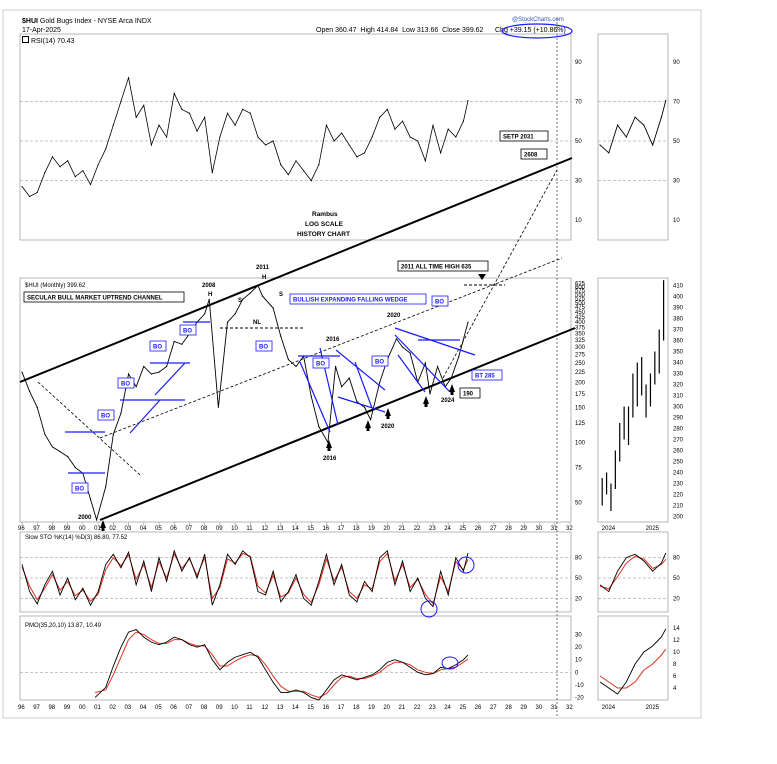  Describe the element at coordinates (676, 641) in the screenshot. I see `pmo-zoom-y-tick-label: 12` at that location.